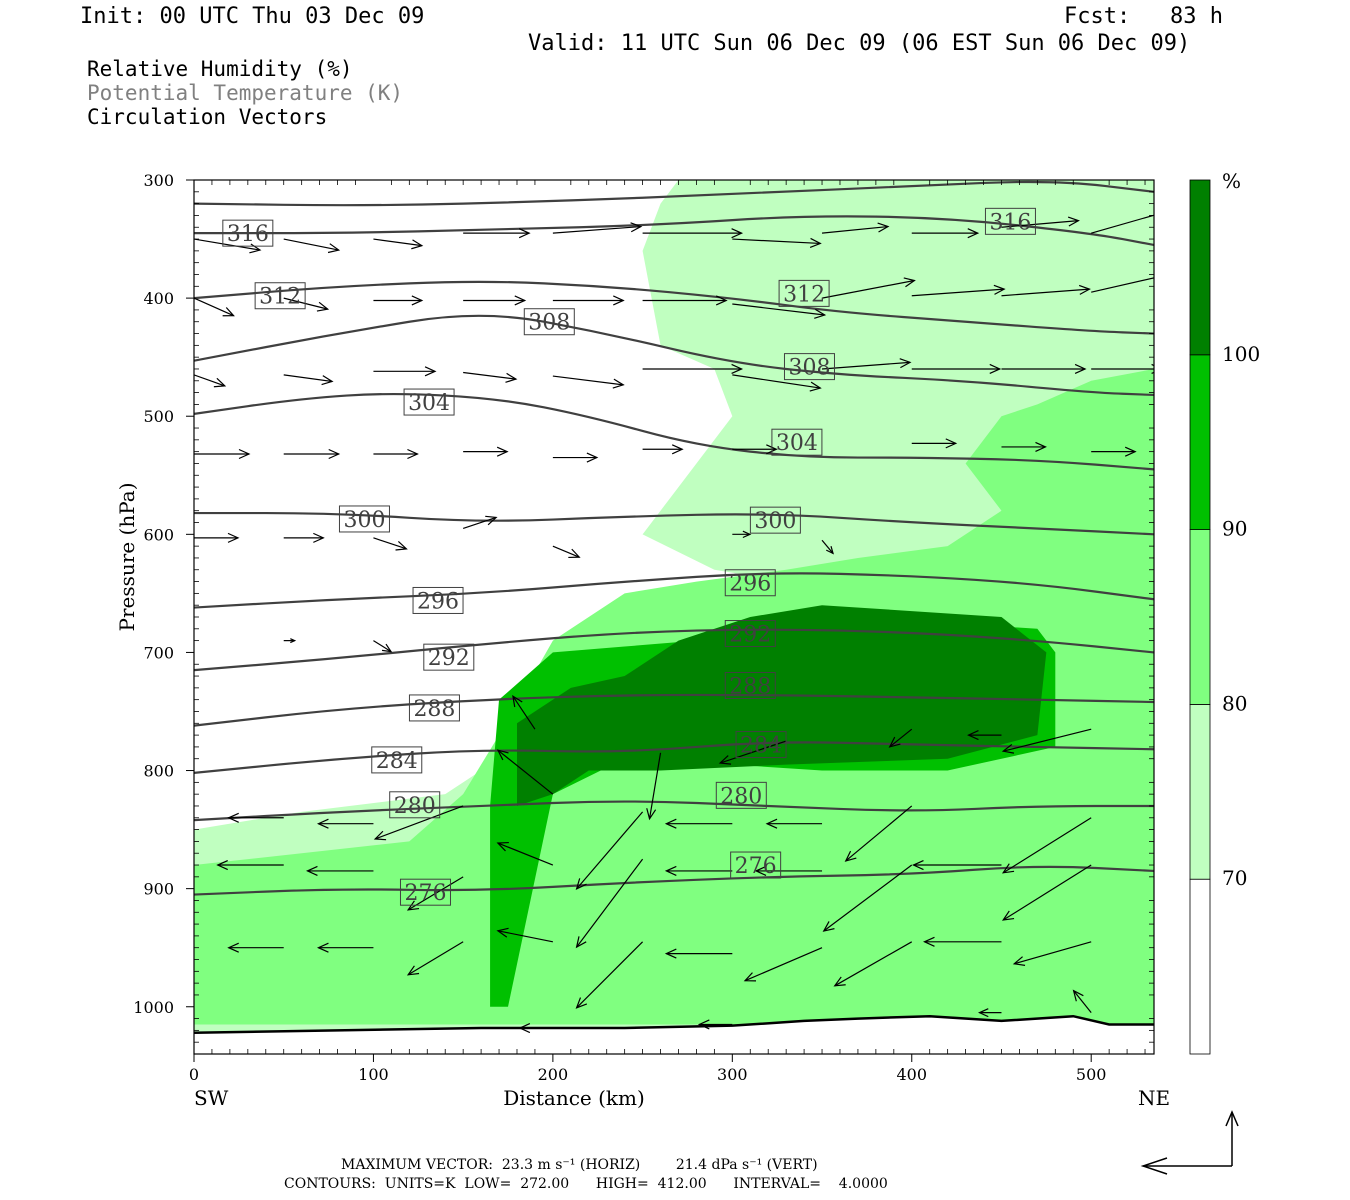 The height and width of the screenshot is (1200, 1350). I want to click on colorbar-label: 80, so click(1234, 703).